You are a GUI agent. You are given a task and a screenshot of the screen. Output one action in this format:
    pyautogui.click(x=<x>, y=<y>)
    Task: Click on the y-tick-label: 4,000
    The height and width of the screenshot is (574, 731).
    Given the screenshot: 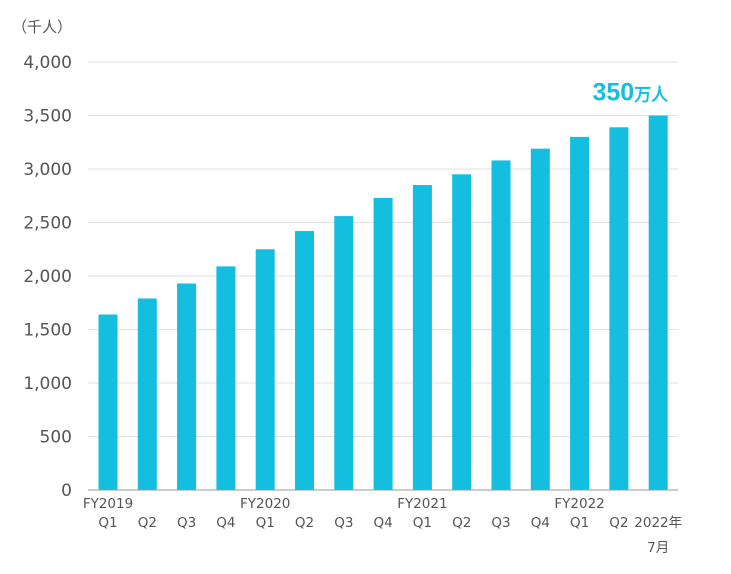 What is the action you would take?
    pyautogui.click(x=47, y=63)
    